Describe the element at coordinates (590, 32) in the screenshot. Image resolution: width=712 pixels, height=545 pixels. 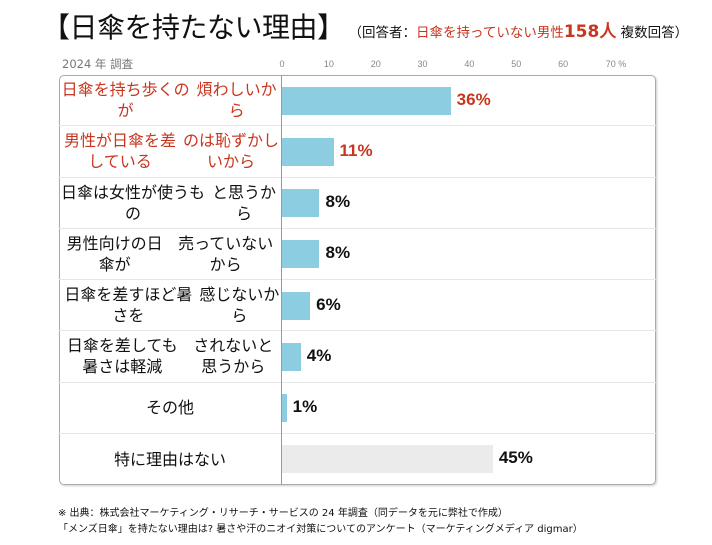
I see `subtitle-count: 158人` at that location.